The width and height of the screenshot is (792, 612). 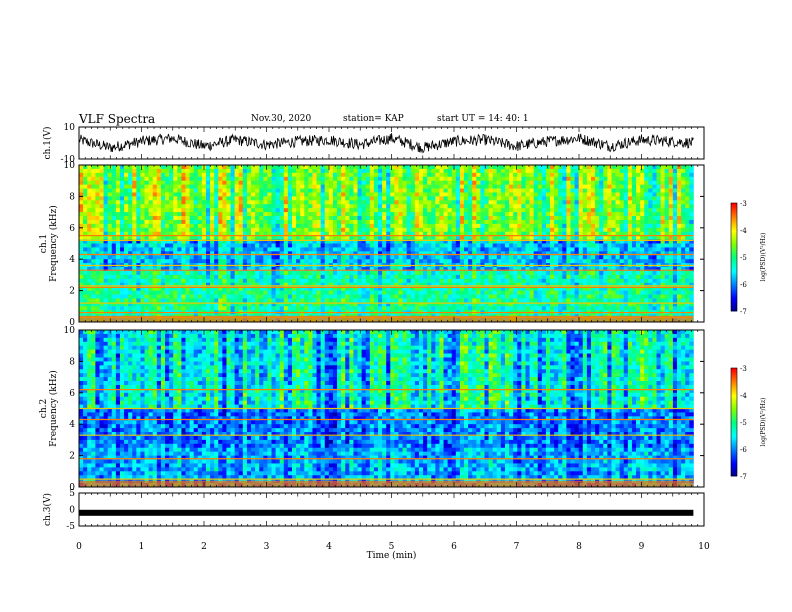 I want to click on station-label: station= KAP, so click(x=373, y=119).